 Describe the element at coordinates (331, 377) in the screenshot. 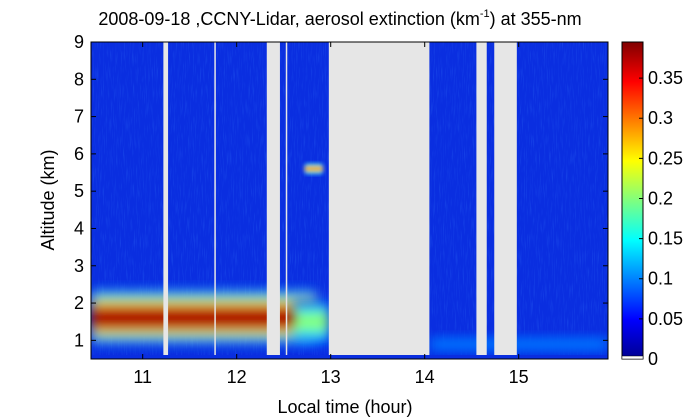

I see `x-tick-label: 13` at that location.